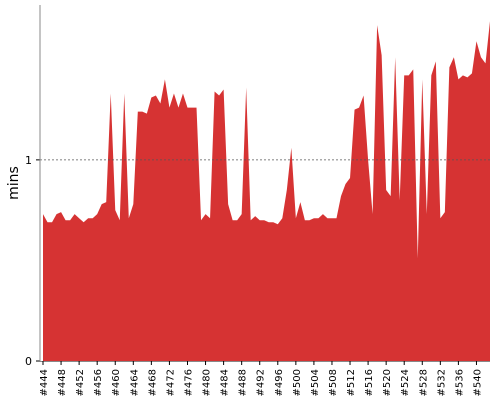 This screenshot has width=500, height=404. What do you see at coordinates (459, 382) in the screenshot?
I see `x-tick-label: #536` at bounding box center [459, 382].